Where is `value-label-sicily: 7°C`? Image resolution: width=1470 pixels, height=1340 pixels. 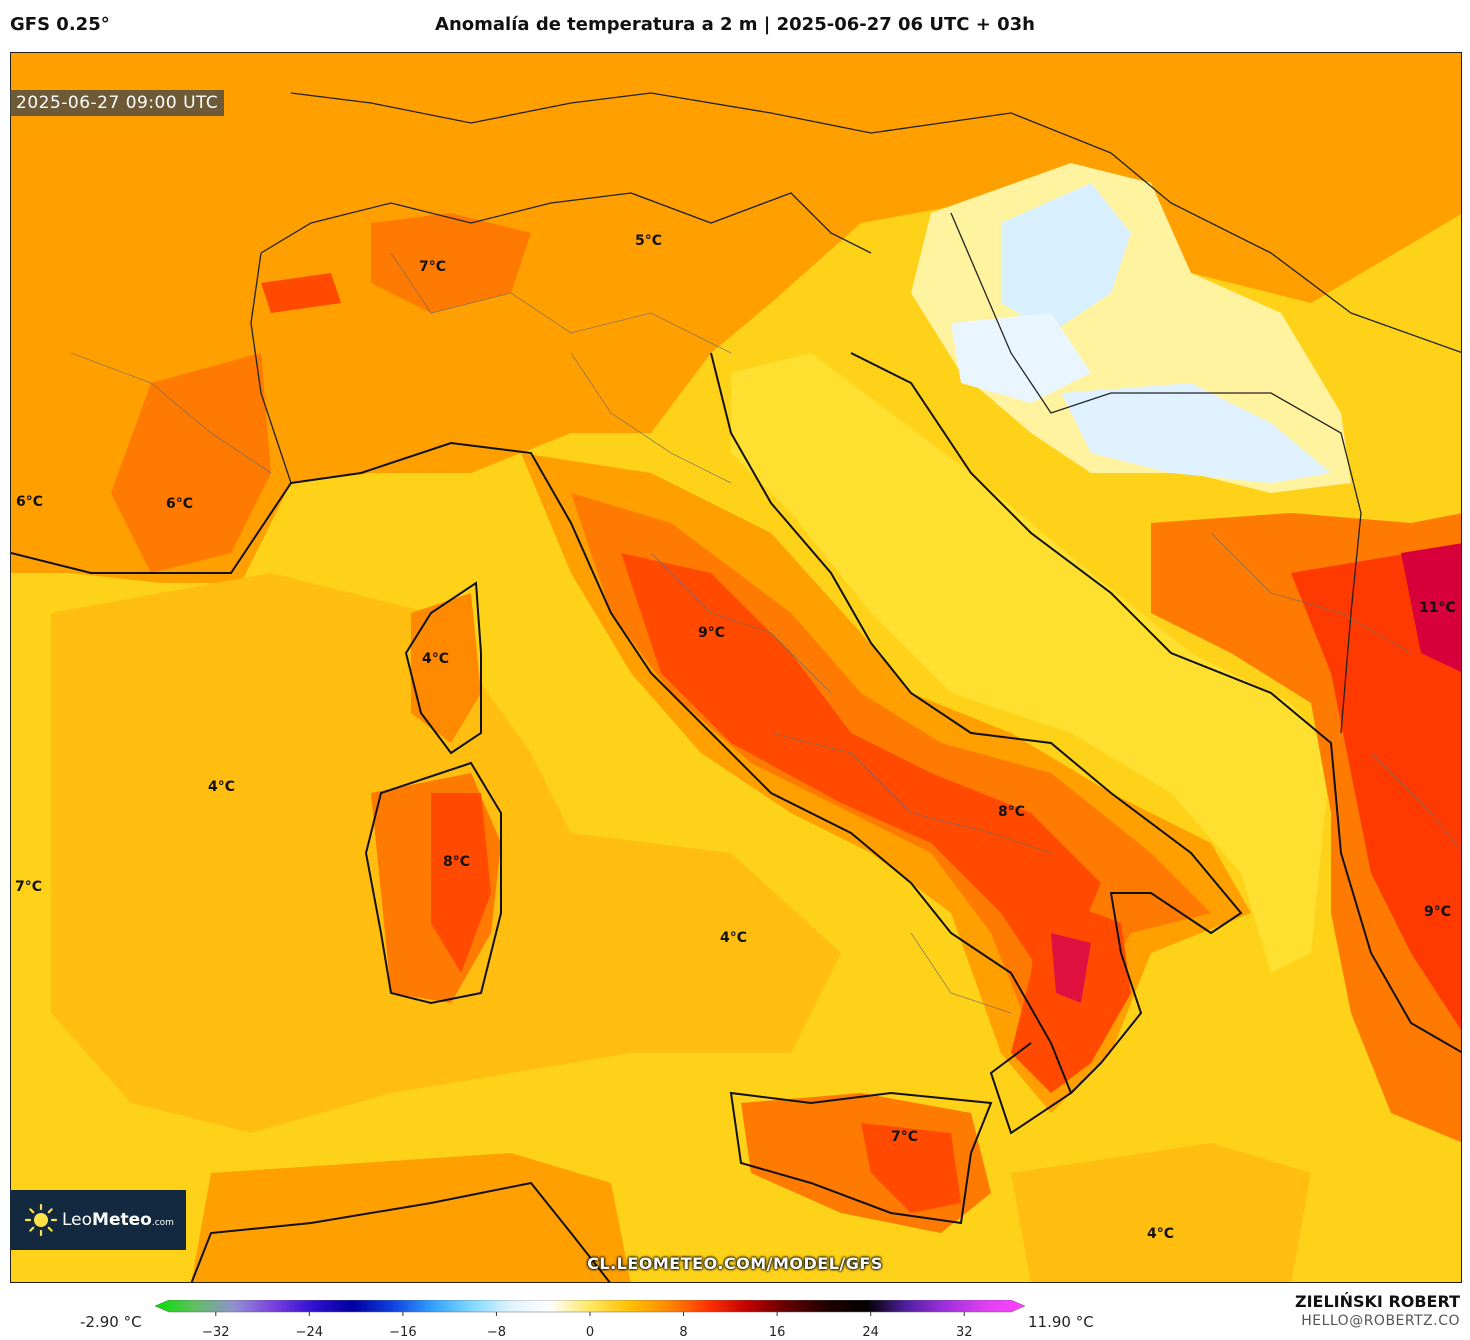
value-label-sicily: 7°C is located at coordinates (904, 1137).